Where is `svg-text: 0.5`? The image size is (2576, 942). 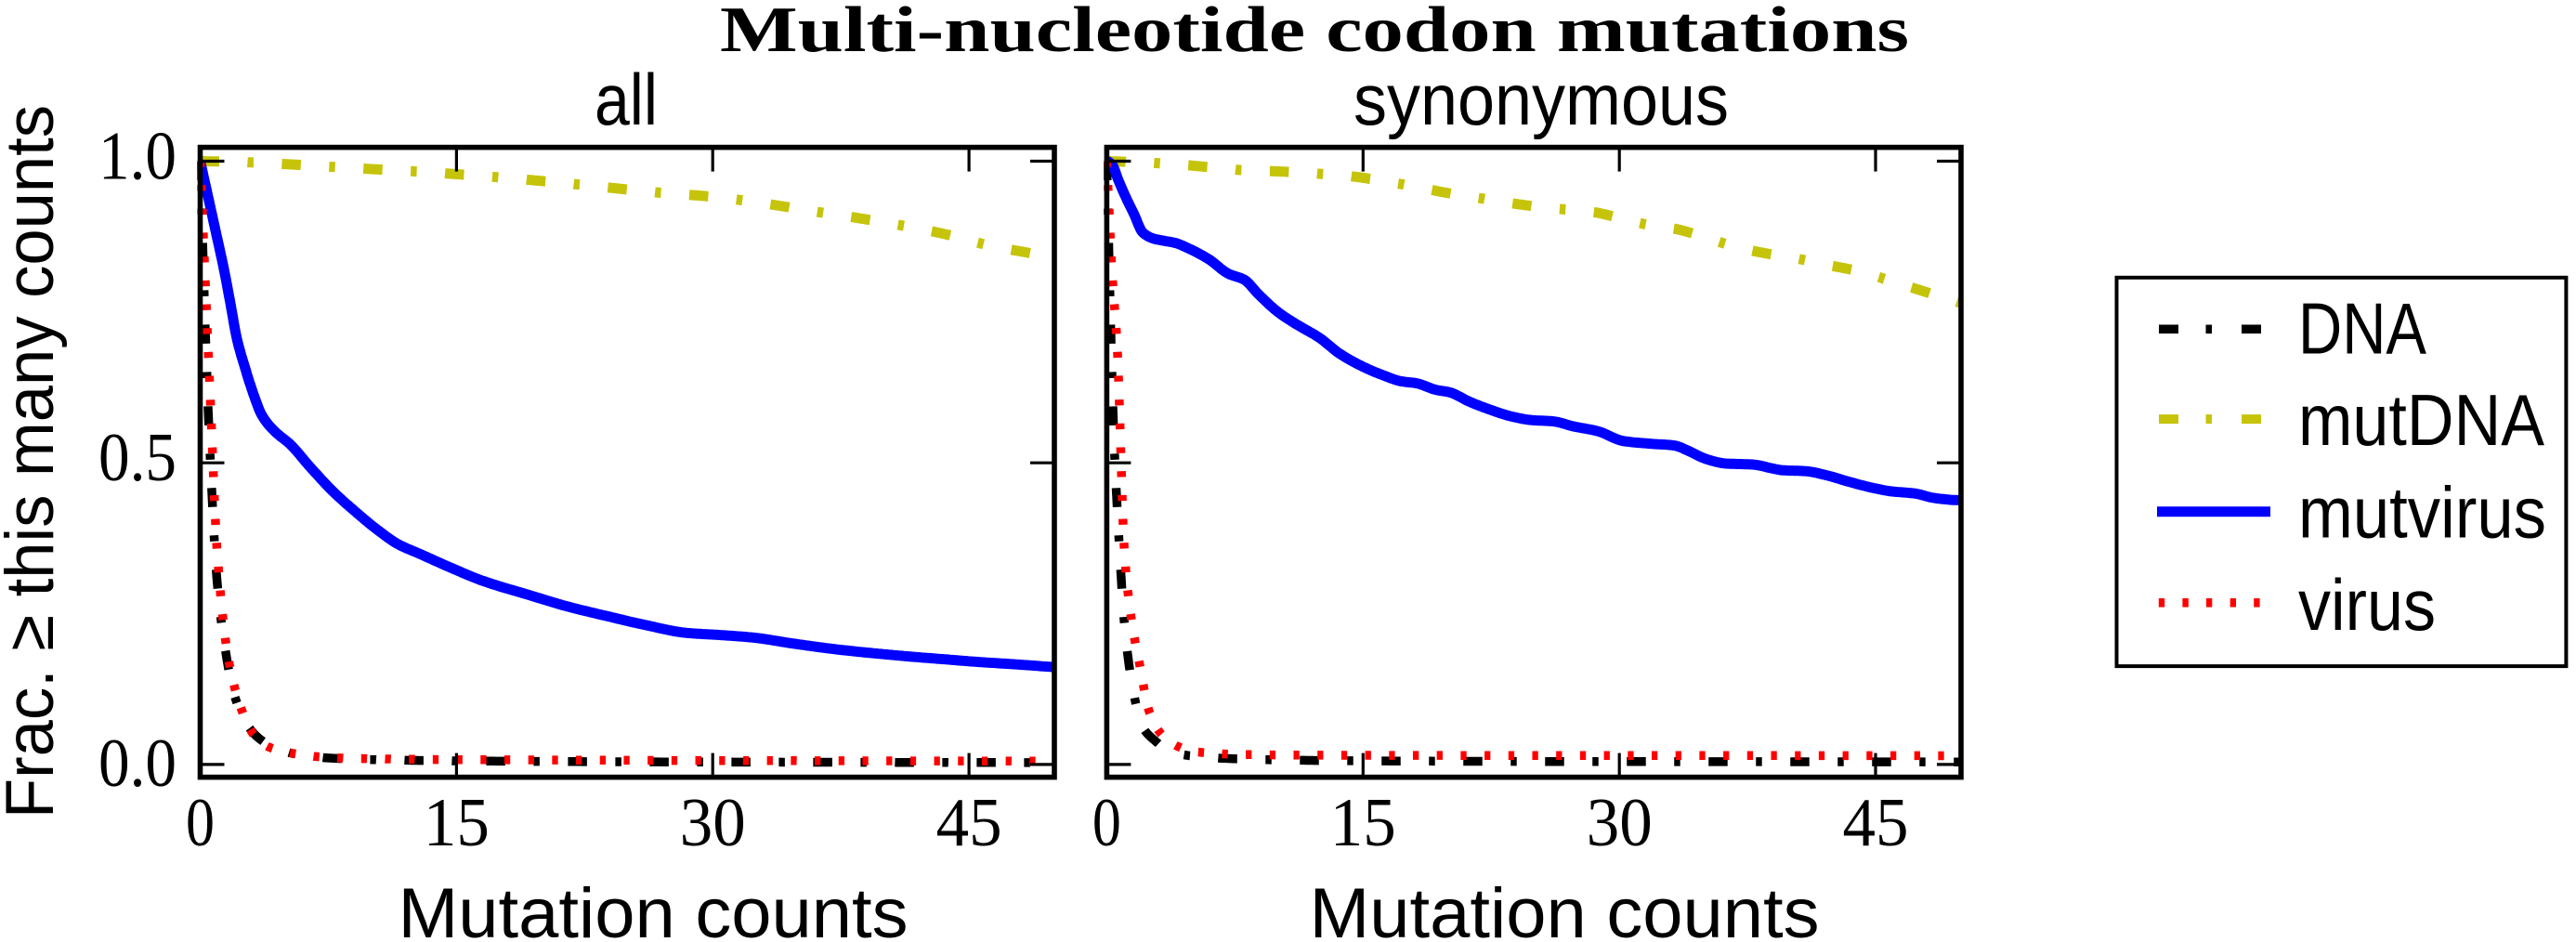
svg-text: 0.5 is located at coordinates (137, 458).